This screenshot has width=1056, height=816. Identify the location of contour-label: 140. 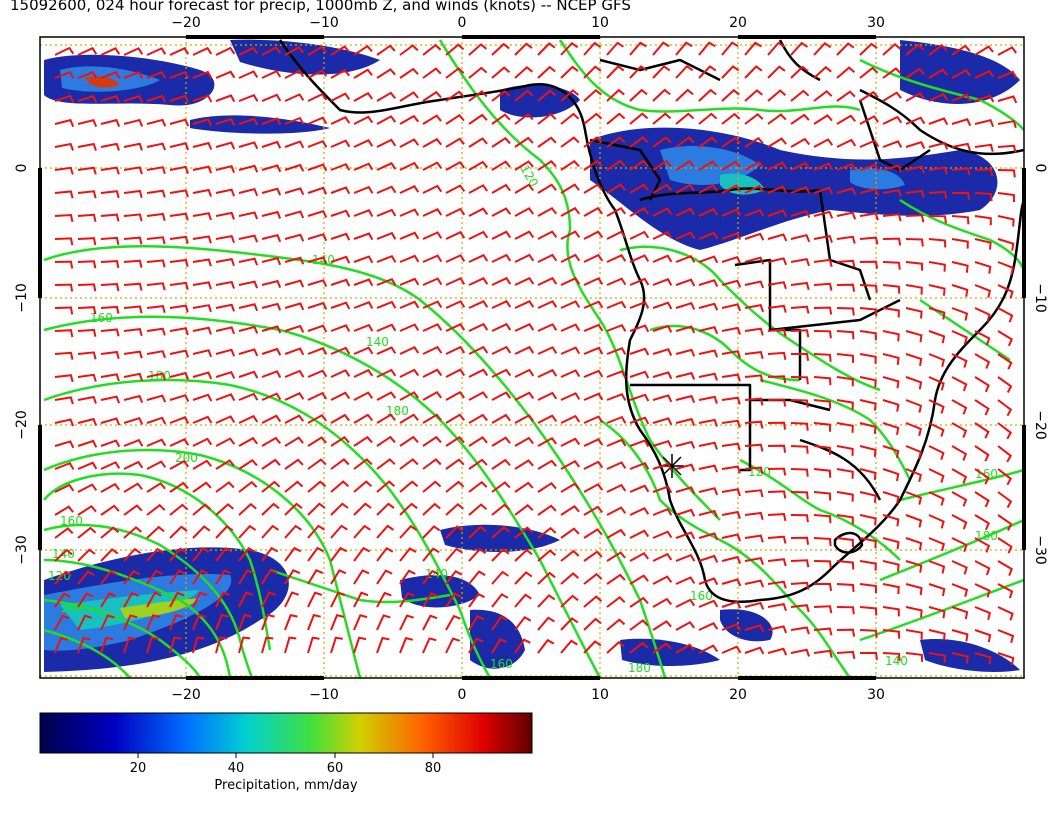
(377, 342).